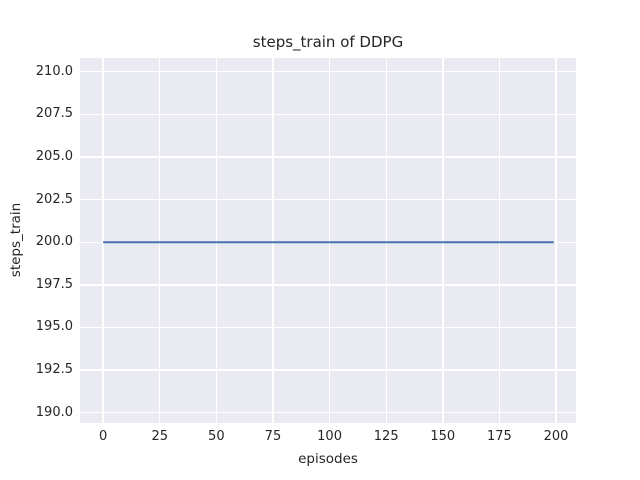  I want to click on x-tick-label: 75, so click(273, 436).